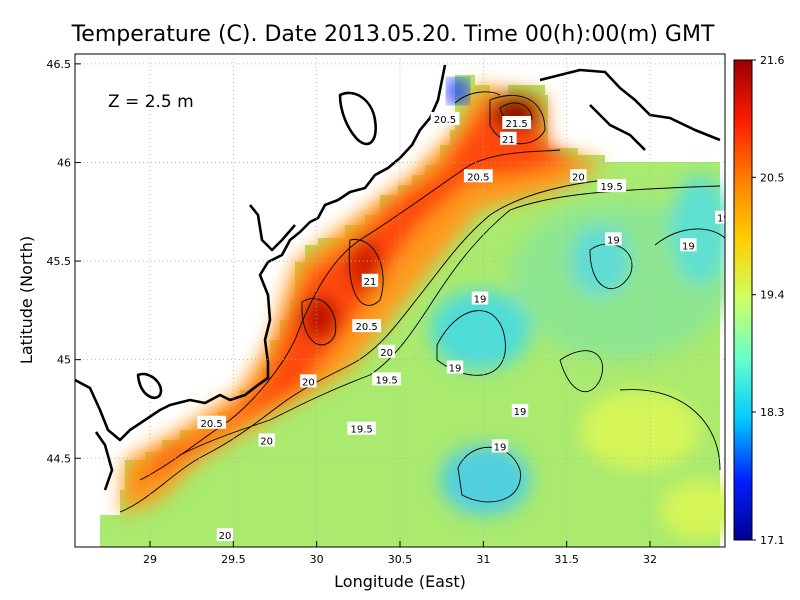  Describe the element at coordinates (320, 318) in the screenshot. I see `hot-spot` at that location.